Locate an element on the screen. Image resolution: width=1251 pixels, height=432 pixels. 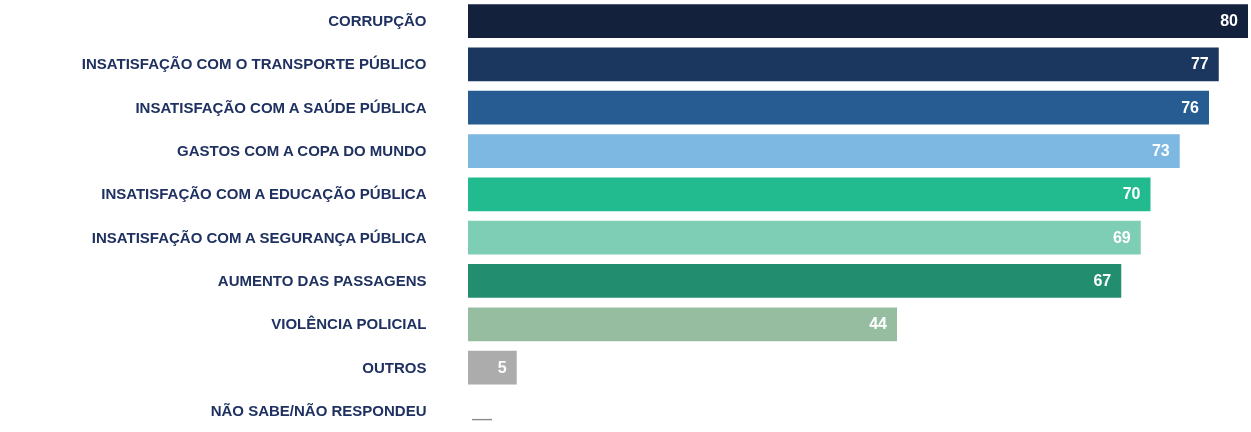
y-tick-label: GASTOS COM A COPA DO MUNDO is located at coordinates (302, 151).